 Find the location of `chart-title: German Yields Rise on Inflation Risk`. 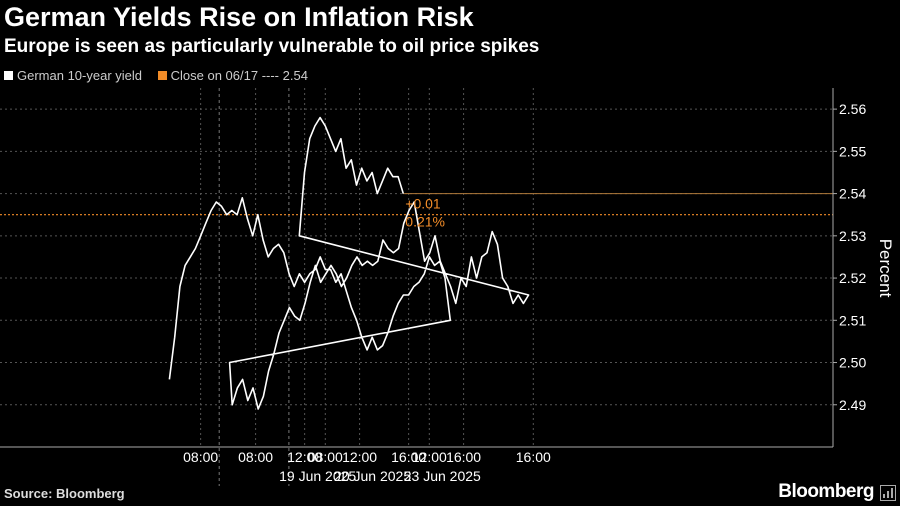

chart-title: German Yields Rise on Inflation Risk is located at coordinates (239, 17).